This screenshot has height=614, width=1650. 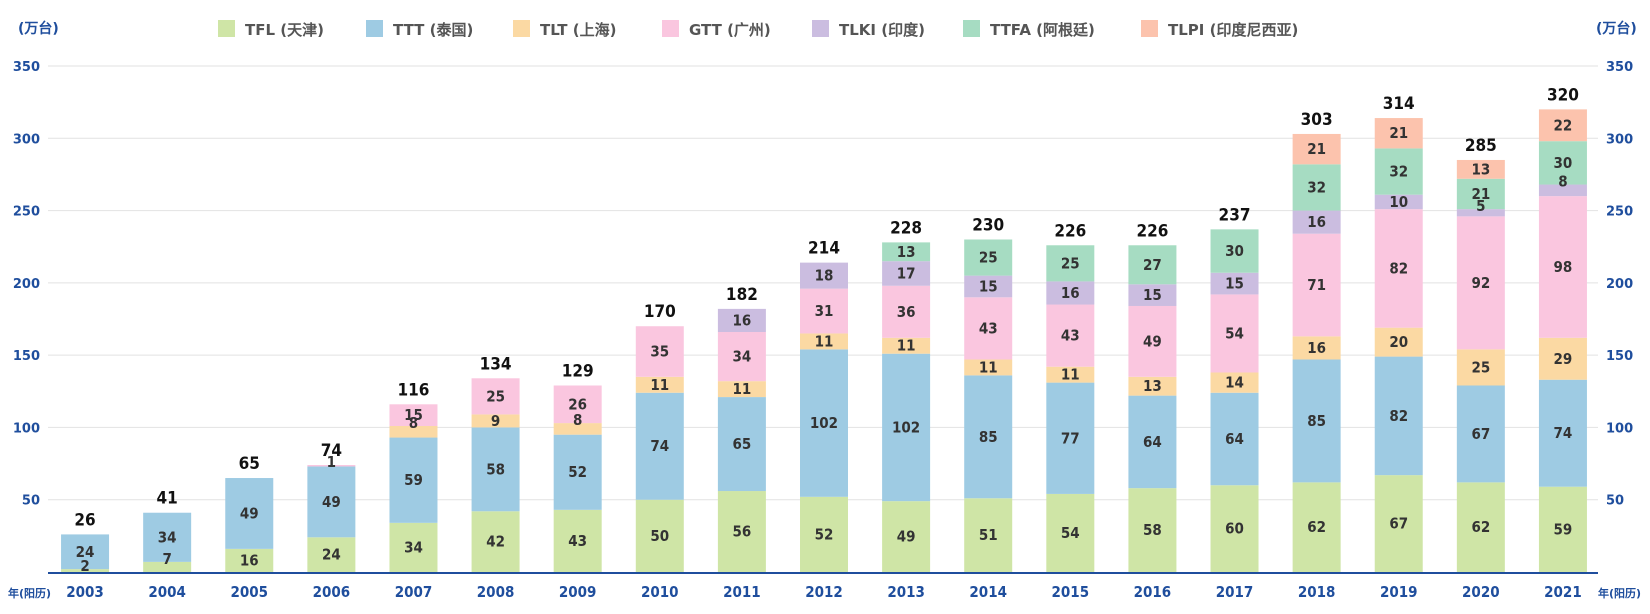 I want to click on segment-value-label: 18, so click(x=824, y=276).